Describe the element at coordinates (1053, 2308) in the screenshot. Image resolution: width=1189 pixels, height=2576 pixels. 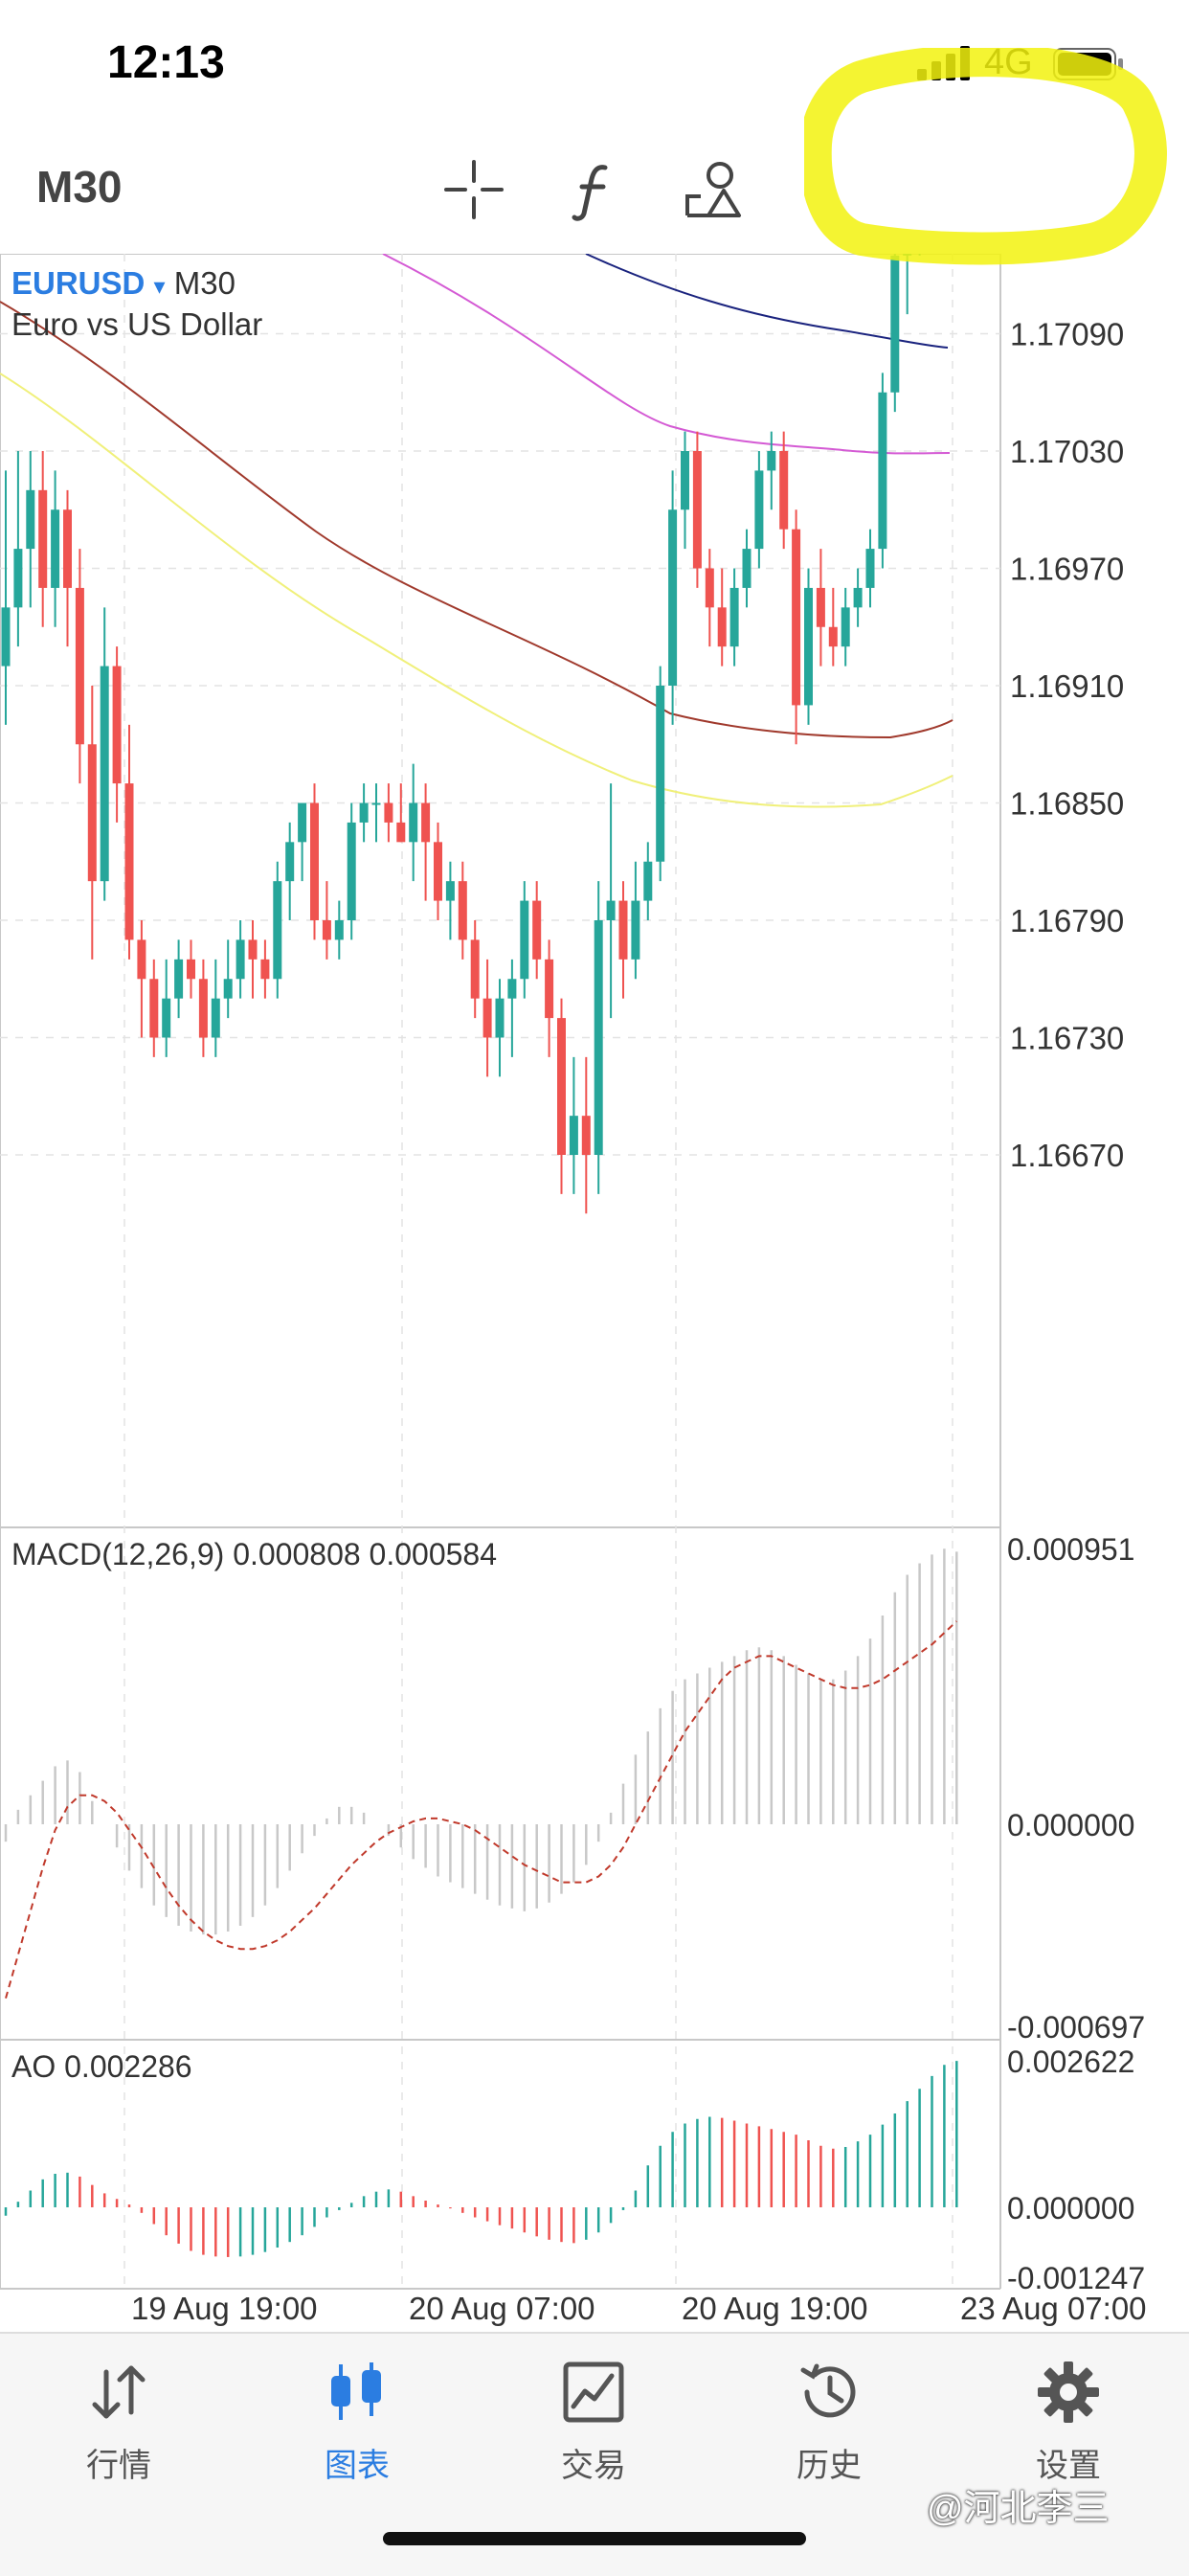
I see `time-axis-label: 23 Aug 07:00` at that location.